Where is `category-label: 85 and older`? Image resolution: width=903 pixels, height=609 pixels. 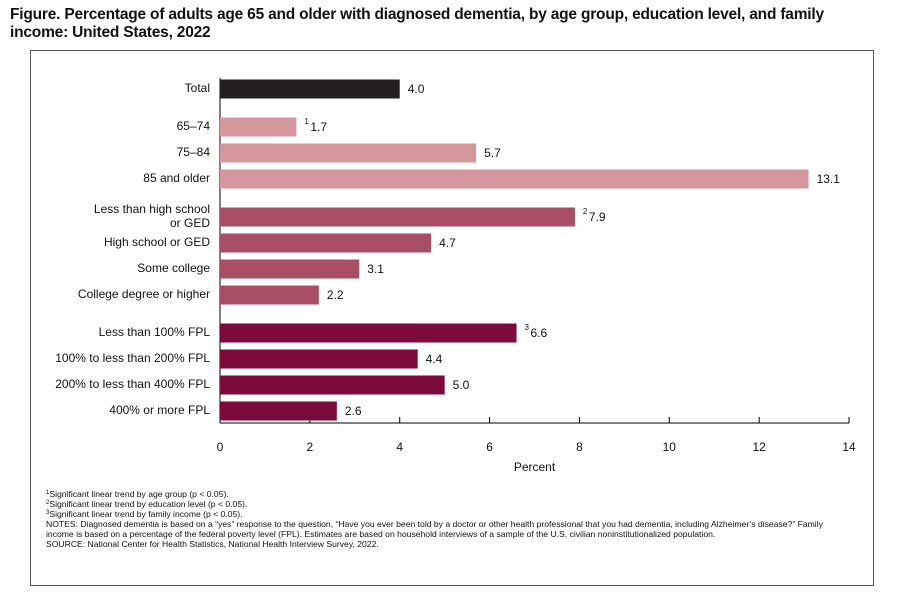
category-label: 85 and older is located at coordinates (176, 178).